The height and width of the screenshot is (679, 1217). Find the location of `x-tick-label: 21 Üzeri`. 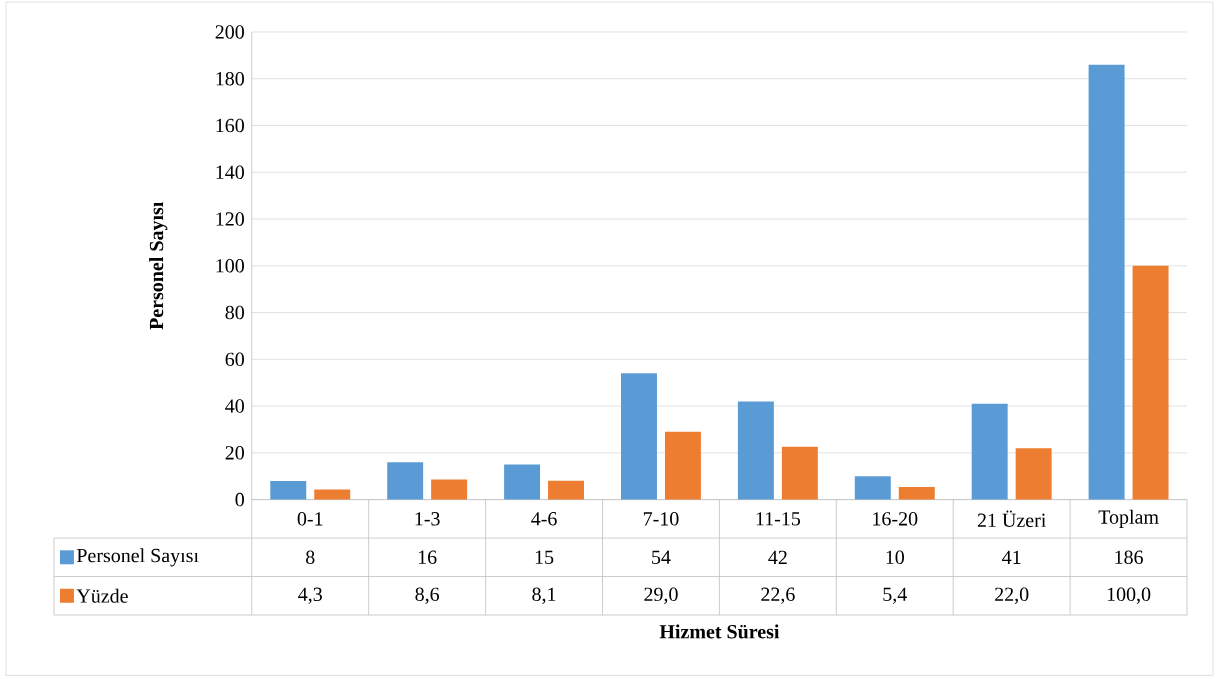

x-tick-label: 21 Üzeri is located at coordinates (1011, 518).